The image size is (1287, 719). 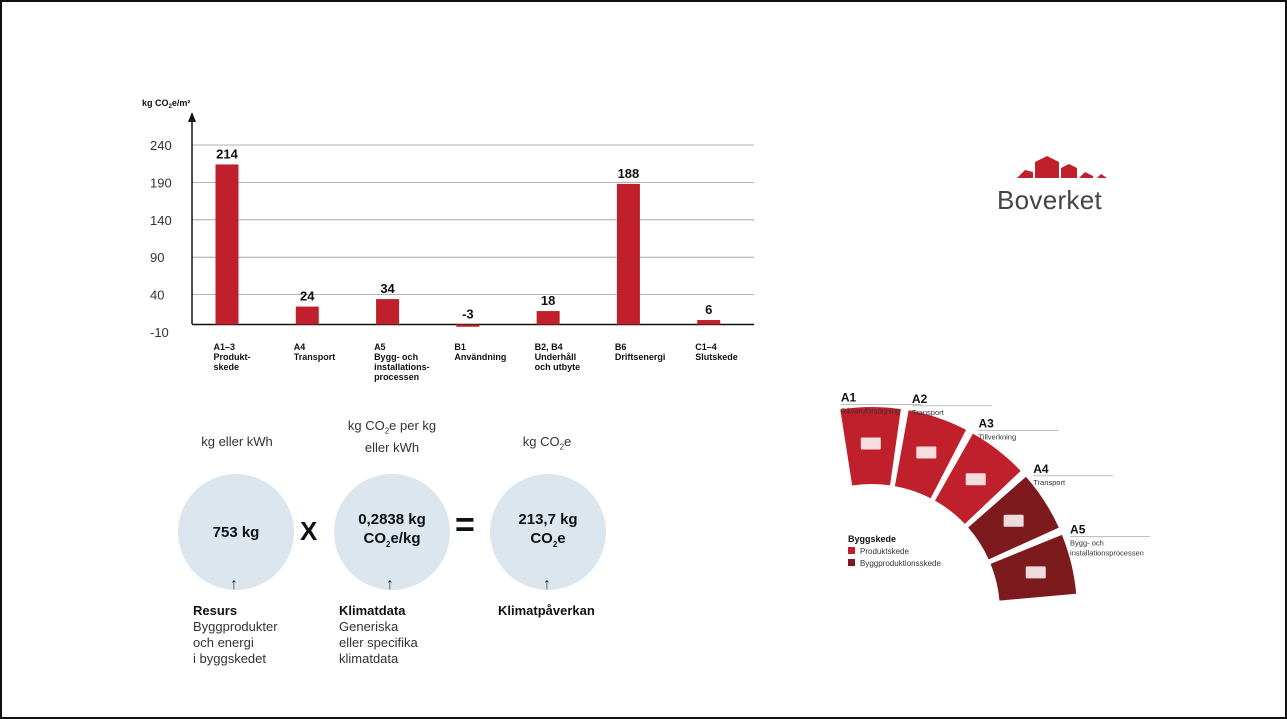 What do you see at coordinates (870, 443) in the screenshot?
I see `mining-icon` at bounding box center [870, 443].